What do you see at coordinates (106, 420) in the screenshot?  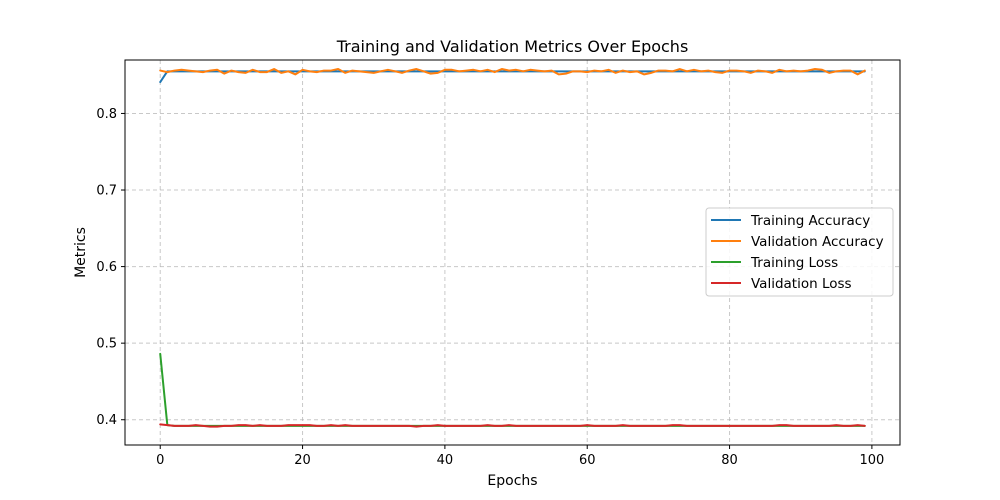 I see `y-tick-label: 0.4` at bounding box center [106, 420].